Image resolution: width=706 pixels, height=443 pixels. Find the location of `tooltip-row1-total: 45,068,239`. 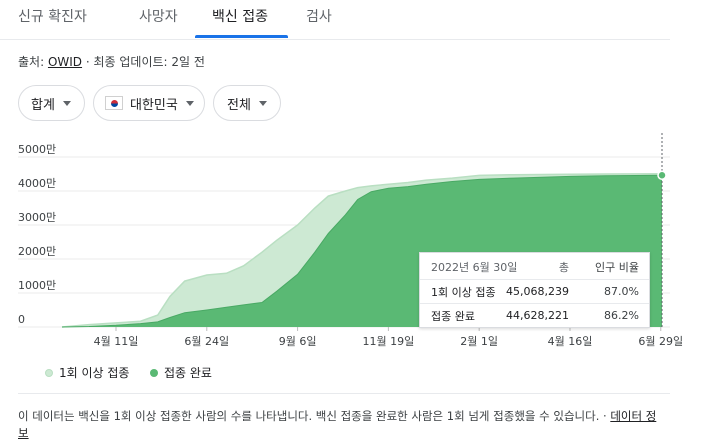

tooltip-row1-total: 45,068,239 is located at coordinates (537, 291).